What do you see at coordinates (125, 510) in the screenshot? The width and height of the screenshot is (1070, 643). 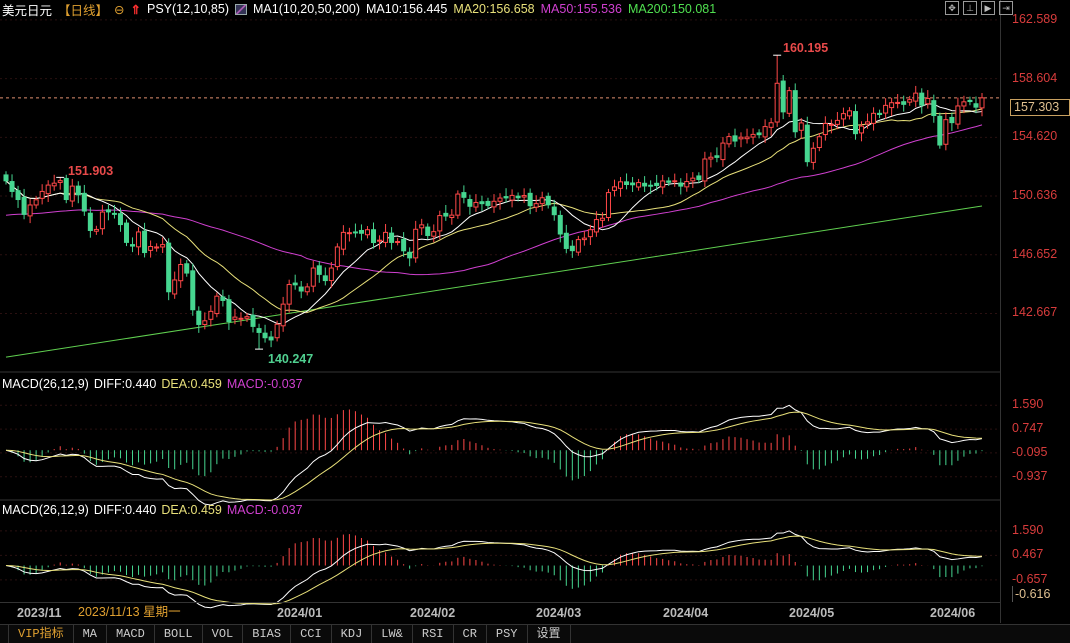 I see `diff-value: DIFF:0.440` at bounding box center [125, 510].